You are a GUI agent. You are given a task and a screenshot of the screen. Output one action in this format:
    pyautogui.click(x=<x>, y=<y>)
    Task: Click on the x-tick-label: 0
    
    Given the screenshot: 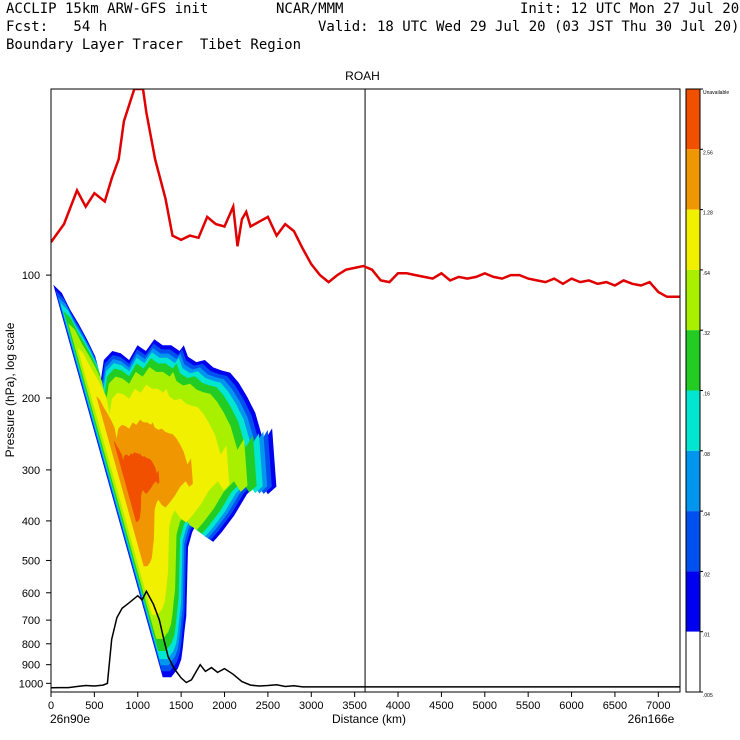 What is the action you would take?
    pyautogui.click(x=51, y=706)
    